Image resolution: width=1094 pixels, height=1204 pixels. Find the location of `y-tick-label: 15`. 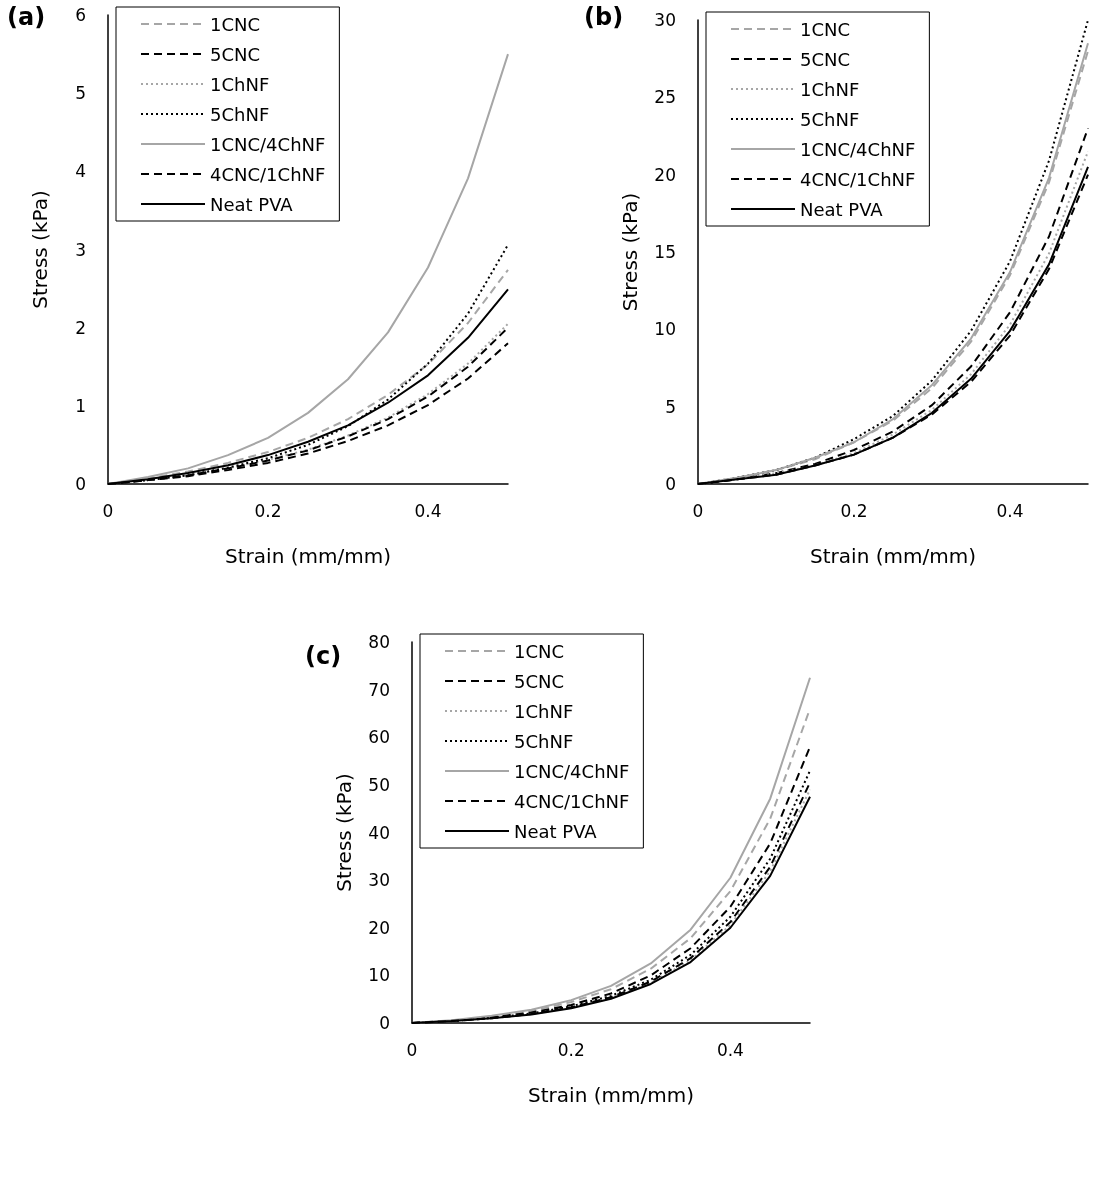

y-tick-label: 15 is located at coordinates (665, 252).